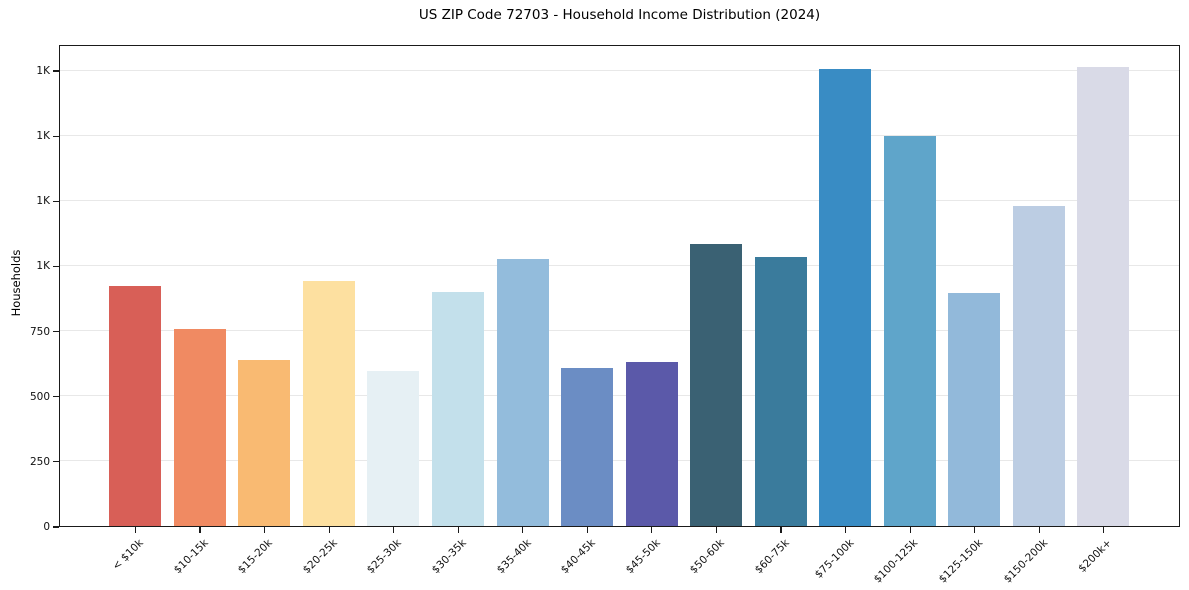  Describe the element at coordinates (264, 443) in the screenshot. I see `bar-$15-20k` at that location.